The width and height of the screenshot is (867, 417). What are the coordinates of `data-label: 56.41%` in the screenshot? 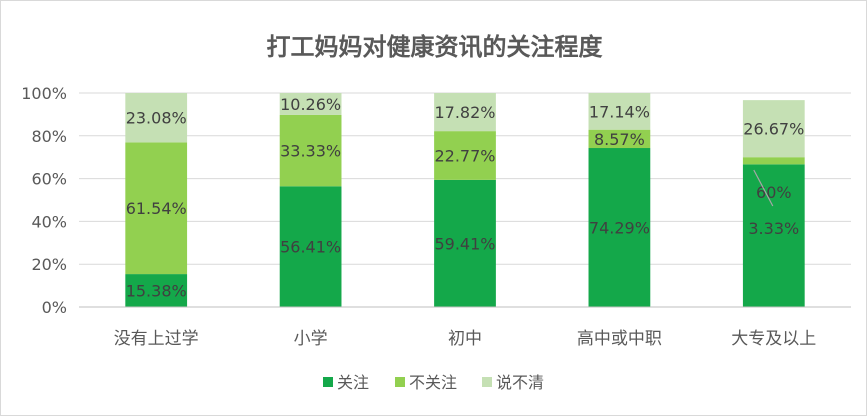 It's located at (310, 247).